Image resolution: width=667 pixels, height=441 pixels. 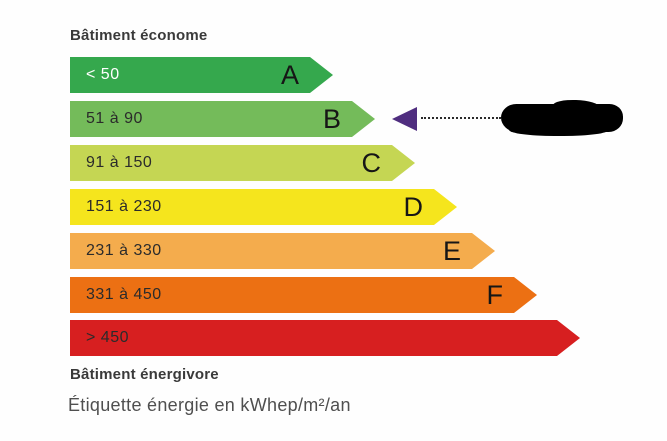 I want to click on energy-class-letter-c: C, so click(x=371, y=162).